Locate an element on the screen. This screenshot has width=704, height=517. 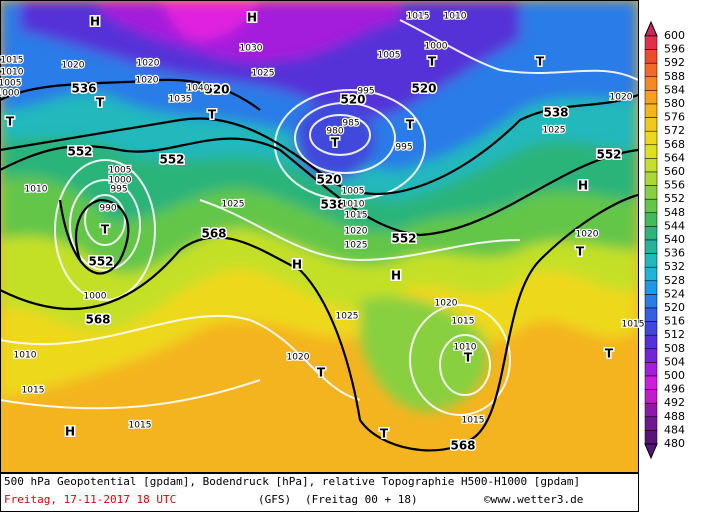
colorbar-label: 480 is located at coordinates (674, 443).